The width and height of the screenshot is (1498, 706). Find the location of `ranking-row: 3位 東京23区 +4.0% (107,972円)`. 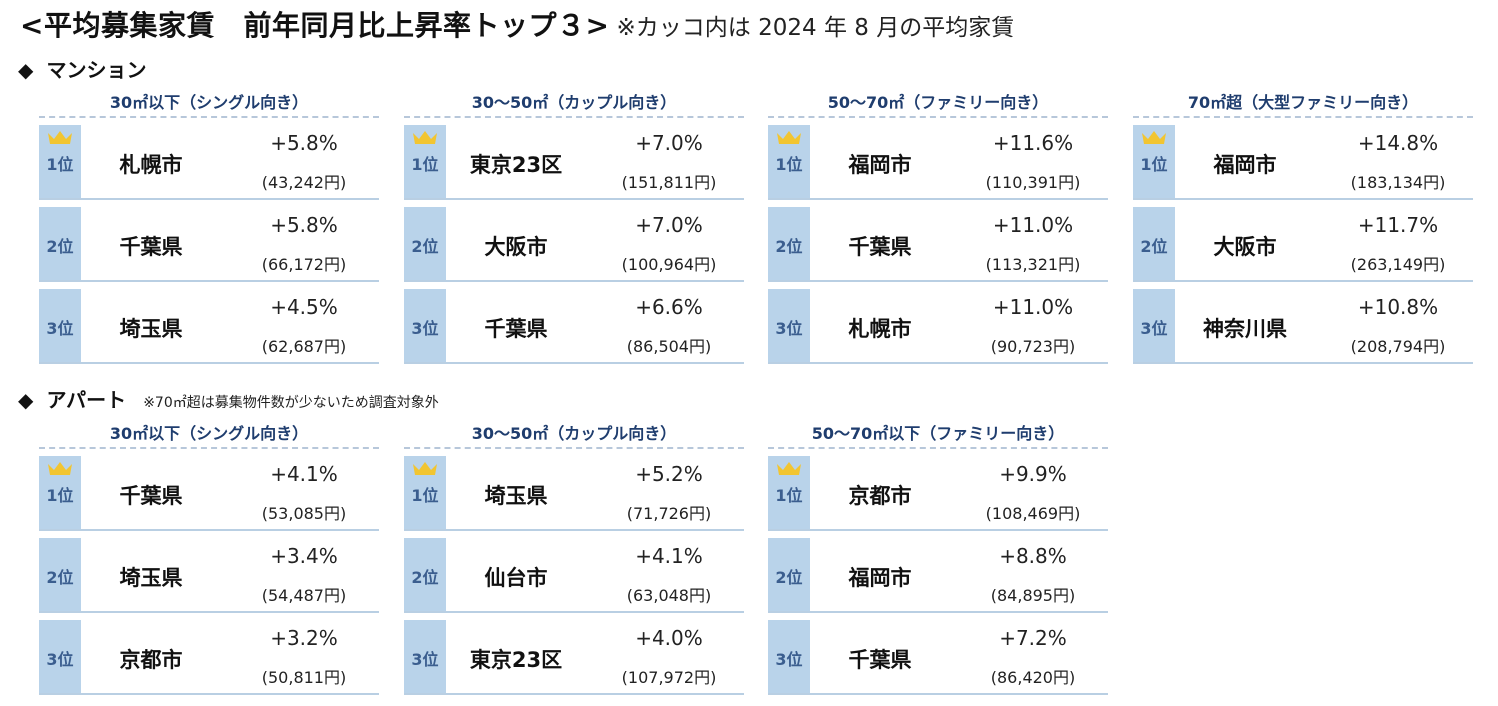

ranking-row: 3位 東京23区 +4.0% (107,972円) is located at coordinates (574, 657).